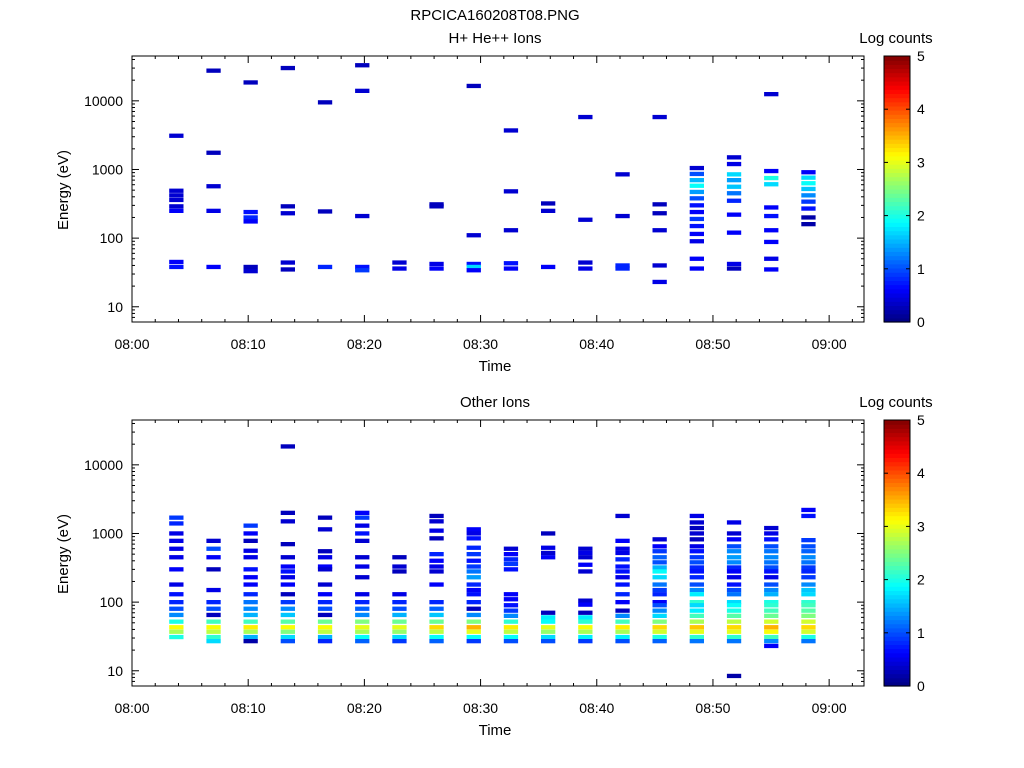 This screenshot has width=1024, height=768. Describe the element at coordinates (248, 708) in the screenshot. I see `x-tick-label: 08:10` at that location.